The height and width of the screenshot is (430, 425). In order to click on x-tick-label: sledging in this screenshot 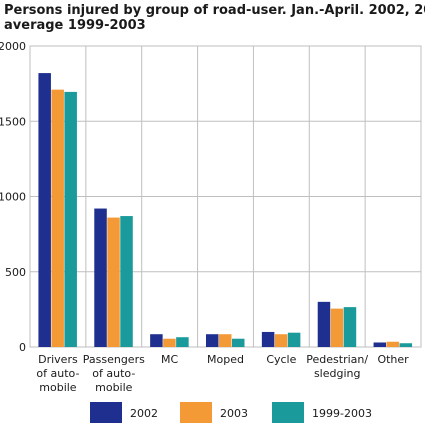, I will do `click(337, 373)`.